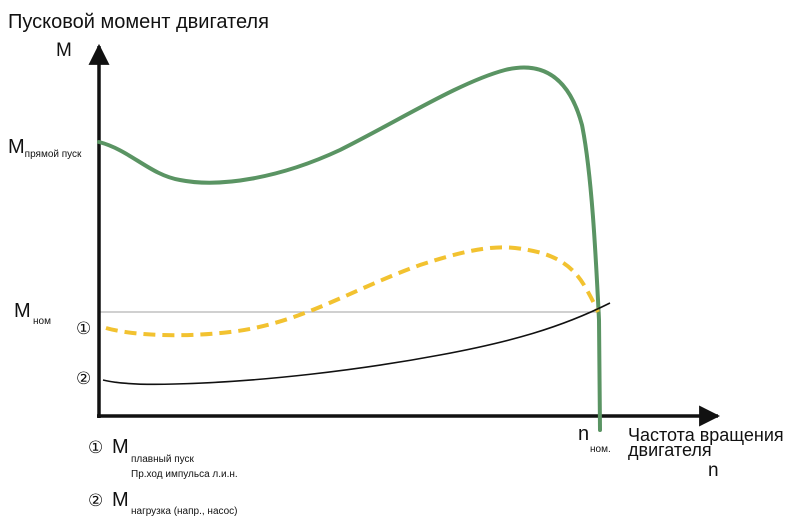 The height and width of the screenshot is (519, 792). Describe the element at coordinates (95, 500) in the screenshot. I see `legend-2-symbol: ②` at that location.